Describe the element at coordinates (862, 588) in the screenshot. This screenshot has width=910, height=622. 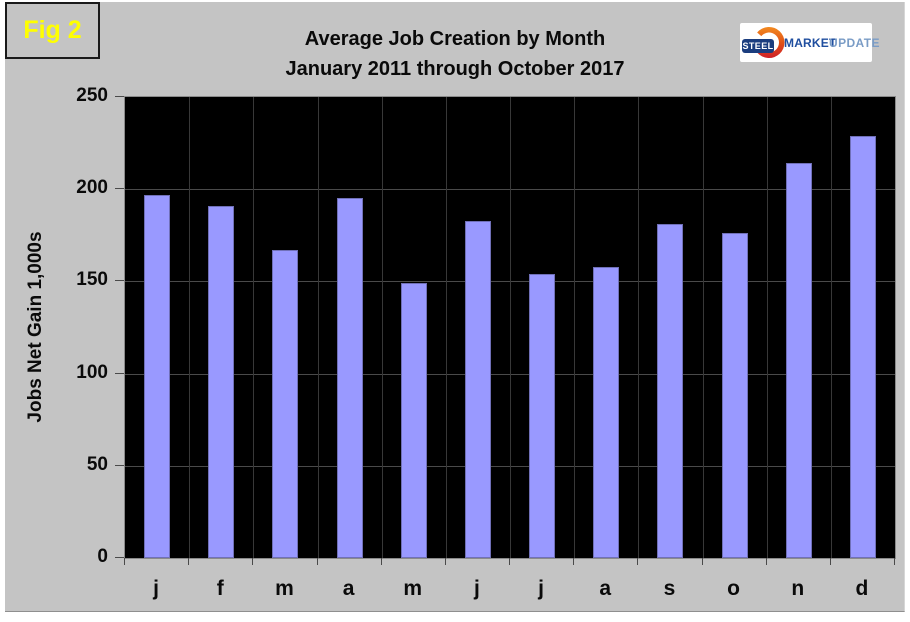
I see `x-tick-label-d-12: d` at that location.